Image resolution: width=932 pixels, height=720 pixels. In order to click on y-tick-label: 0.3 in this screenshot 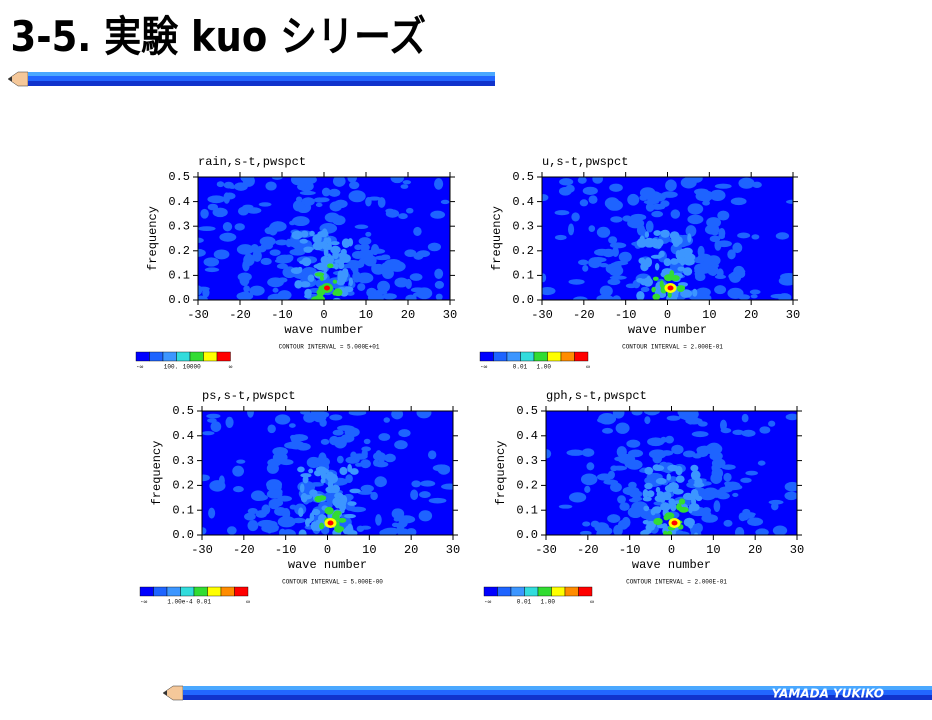, I will do `click(179, 226)`.